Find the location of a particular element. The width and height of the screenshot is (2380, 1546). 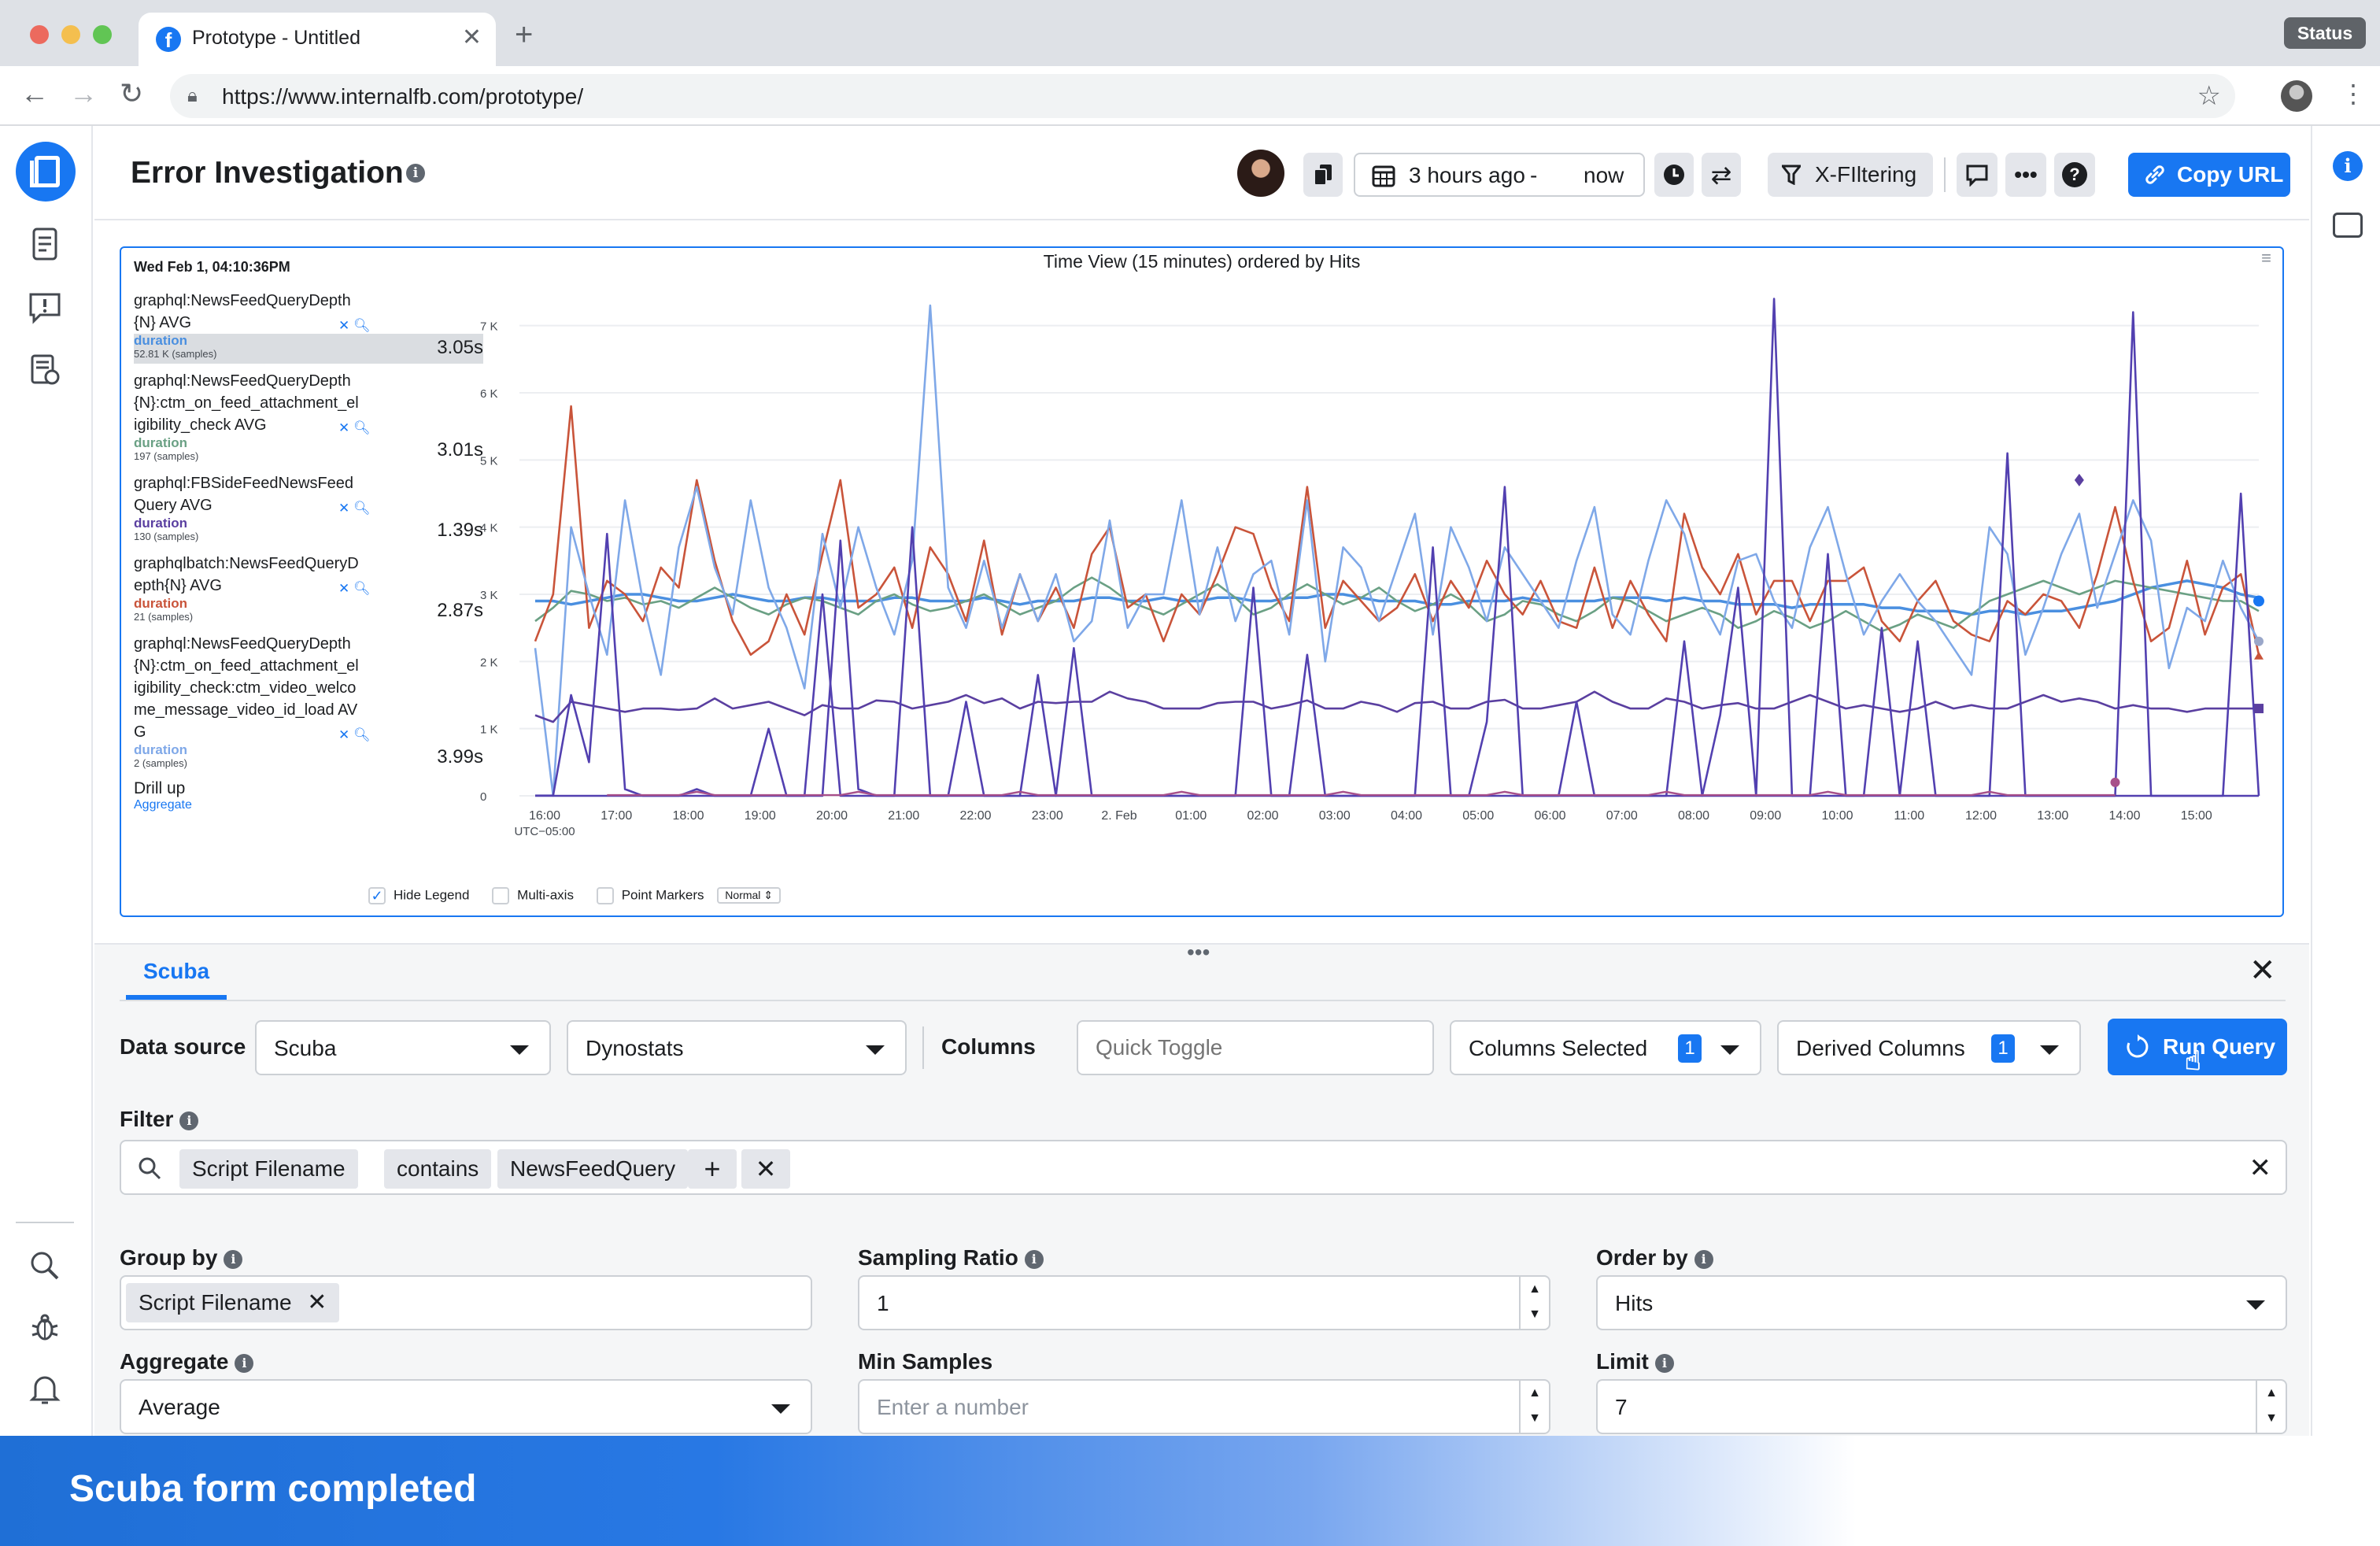

copy-url-button: Copy URL is located at coordinates (2209, 175).